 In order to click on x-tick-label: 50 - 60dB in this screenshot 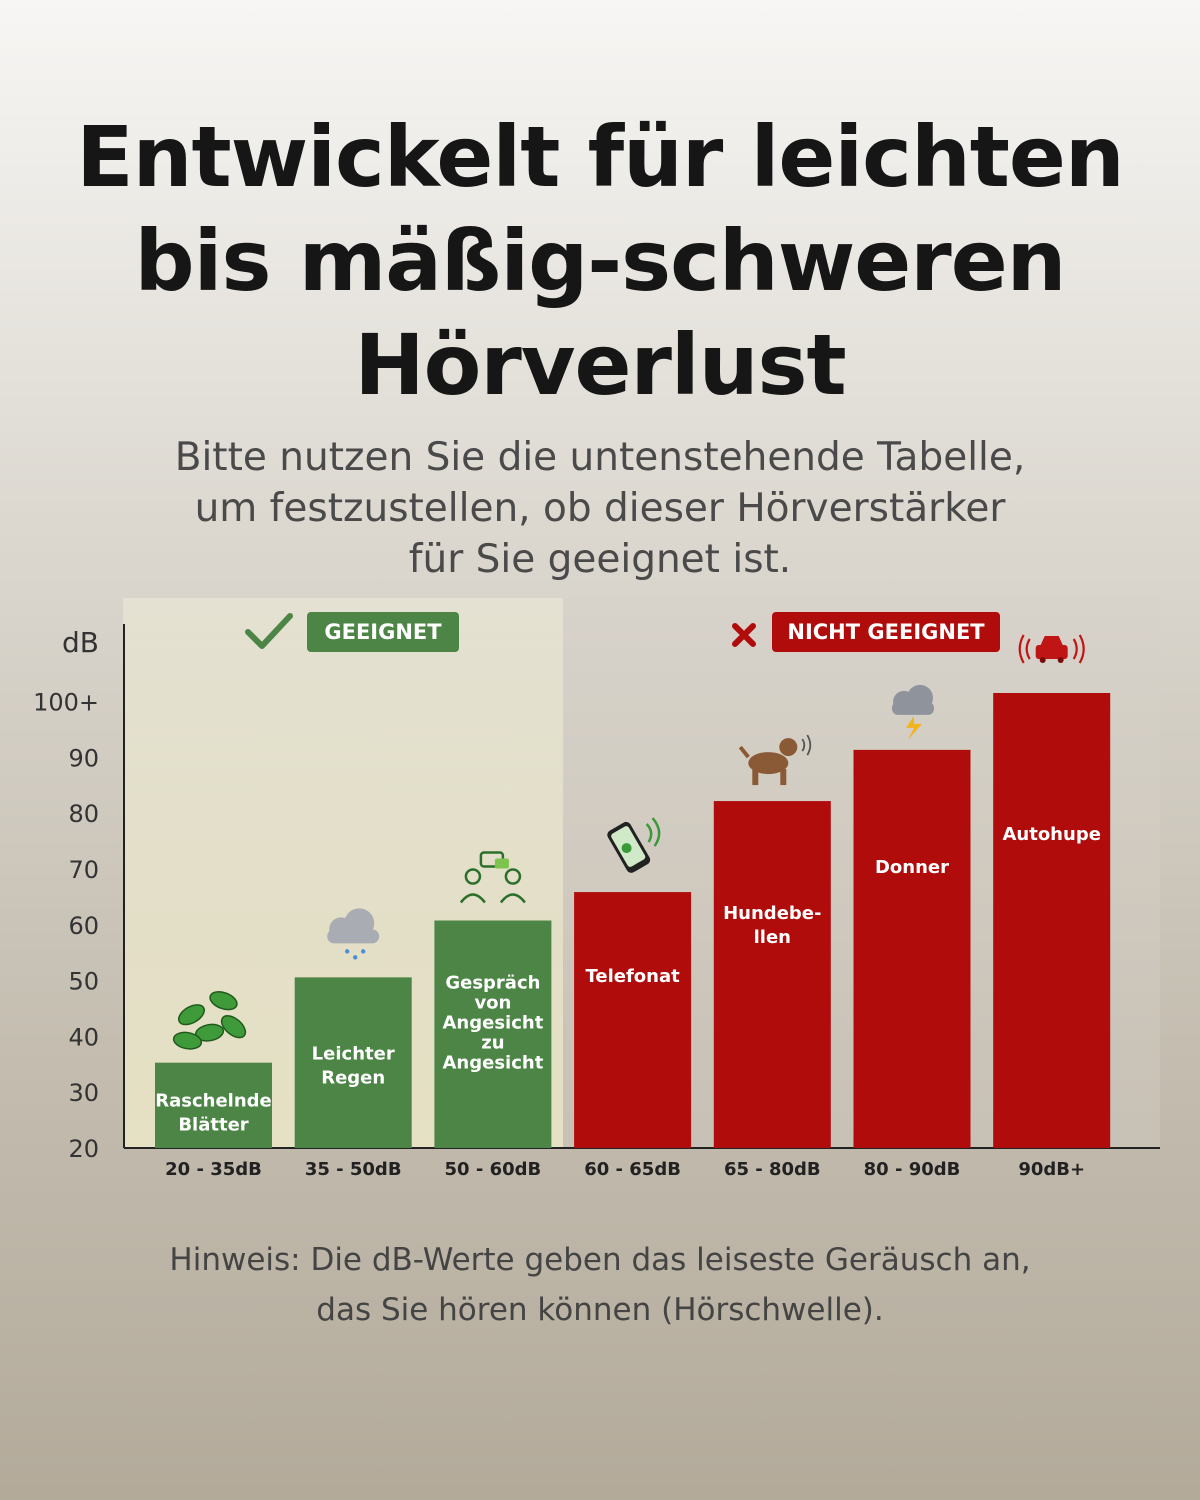, I will do `click(493, 1169)`.